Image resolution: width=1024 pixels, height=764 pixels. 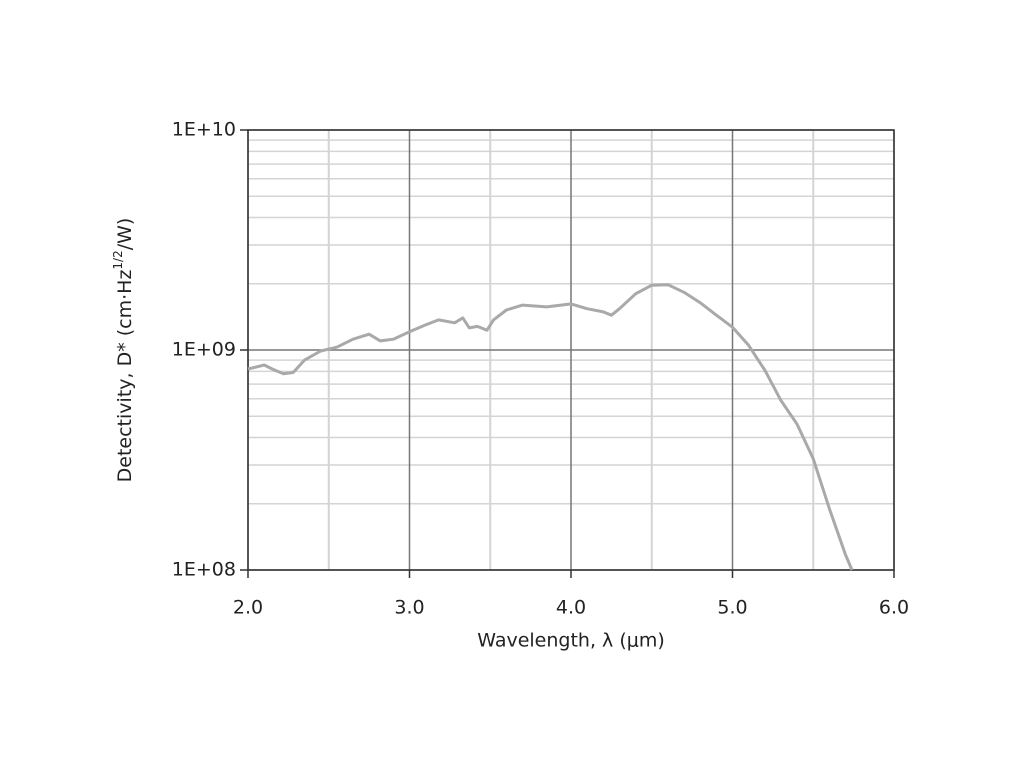 What do you see at coordinates (125, 376) in the screenshot?
I see `y-axis-label-part: Detectivity, D* (cm·Hz` at bounding box center [125, 376].